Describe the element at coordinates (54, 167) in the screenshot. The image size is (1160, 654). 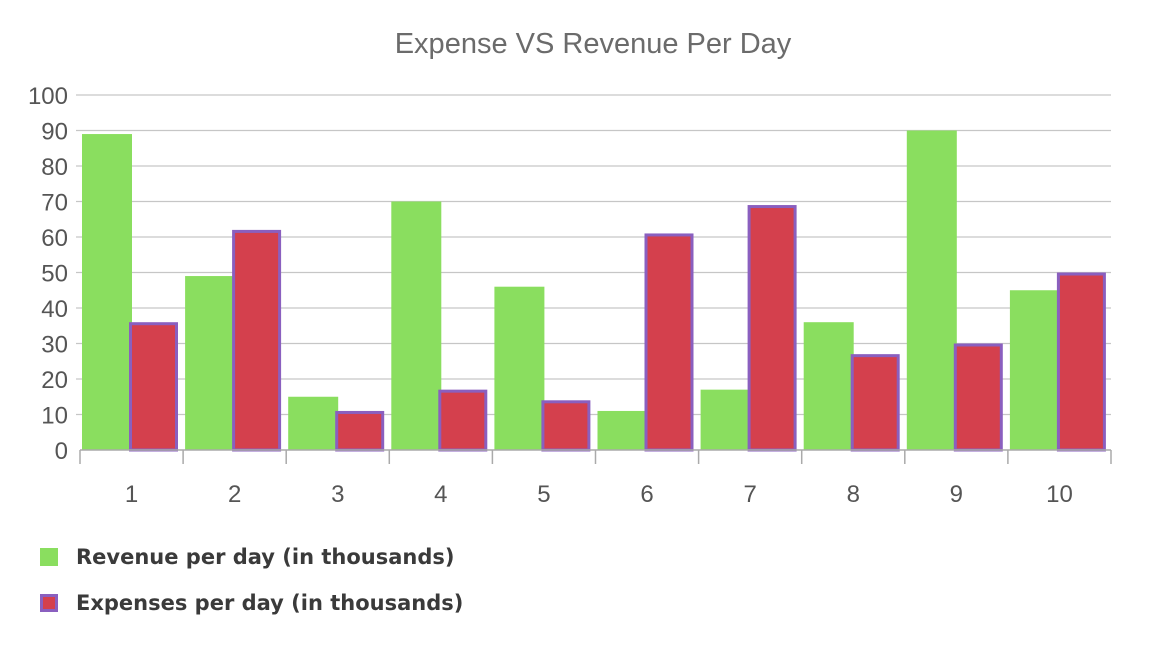
I see `y-tick-label-80: 80` at that location.